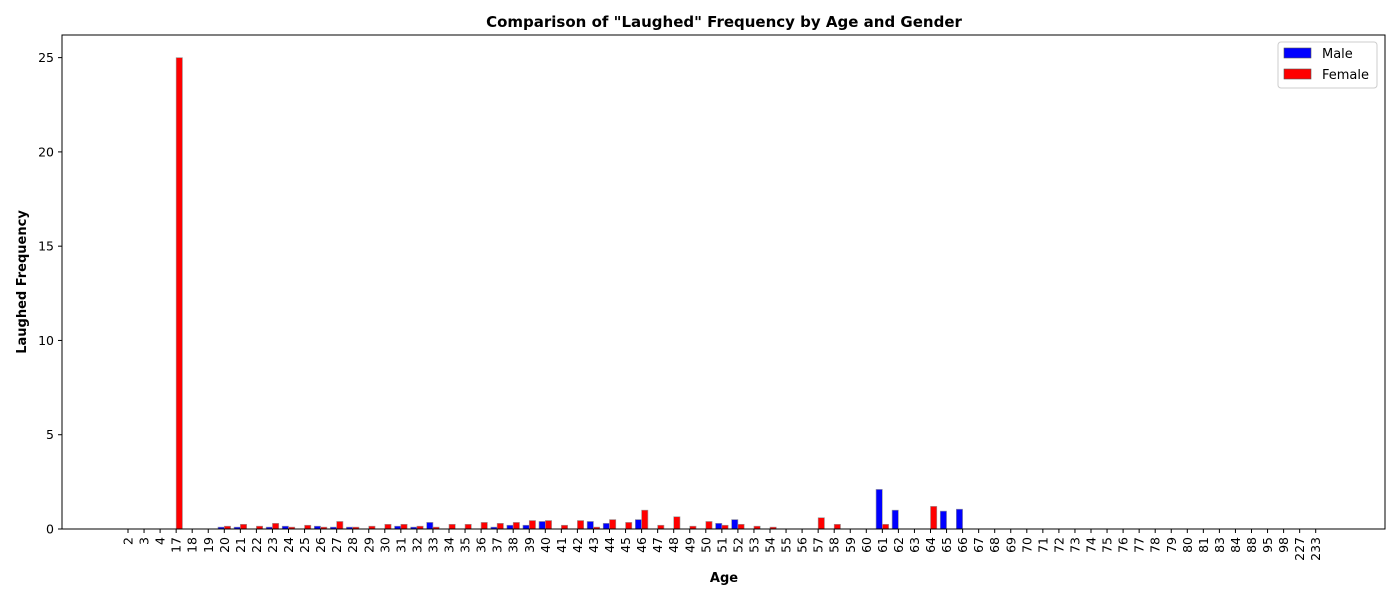  Describe the element at coordinates (1203, 545) in the screenshot. I see `x-tick-label: 81` at that location.